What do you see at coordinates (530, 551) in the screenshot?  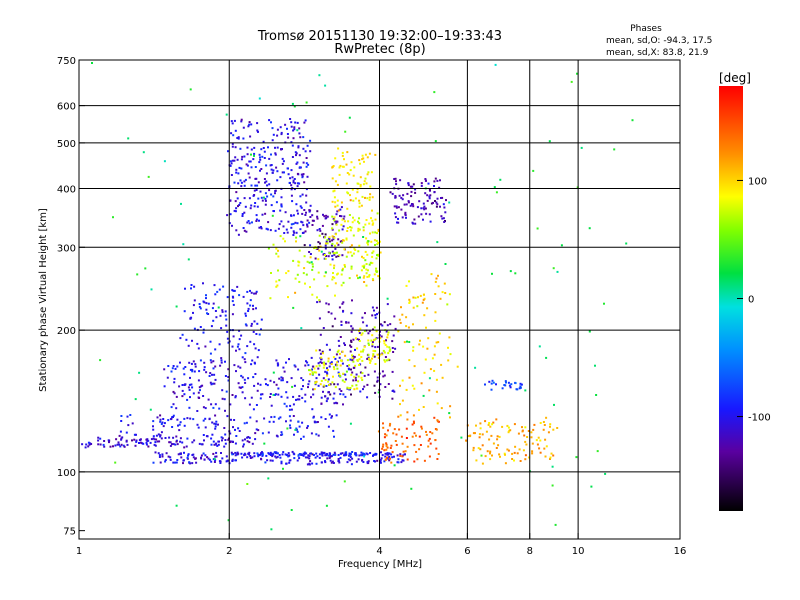 I see `x-tick-label: 8` at bounding box center [530, 551].